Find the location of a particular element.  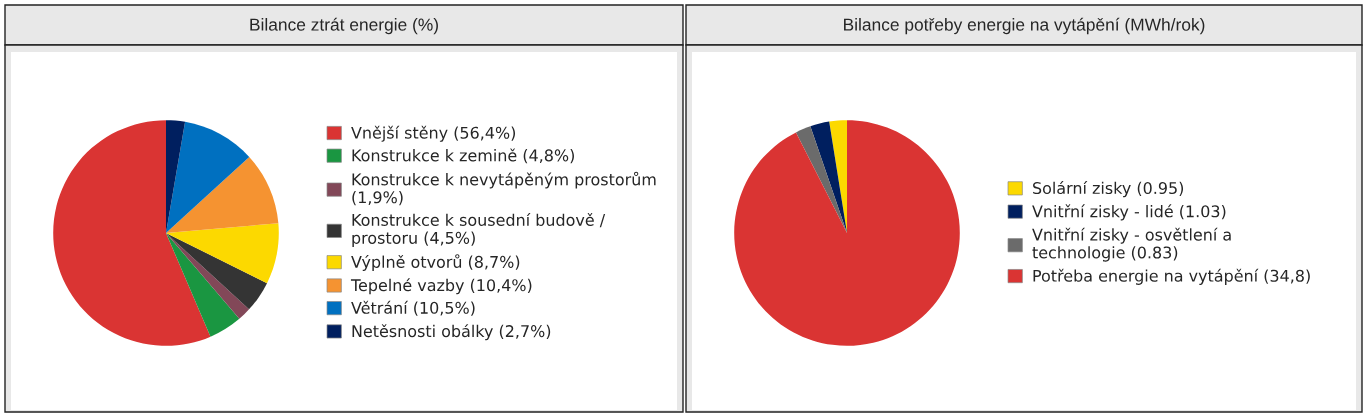

legend-label: Konstrukce k nevytápěným prostorům (1,9%) is located at coordinates (504, 188).